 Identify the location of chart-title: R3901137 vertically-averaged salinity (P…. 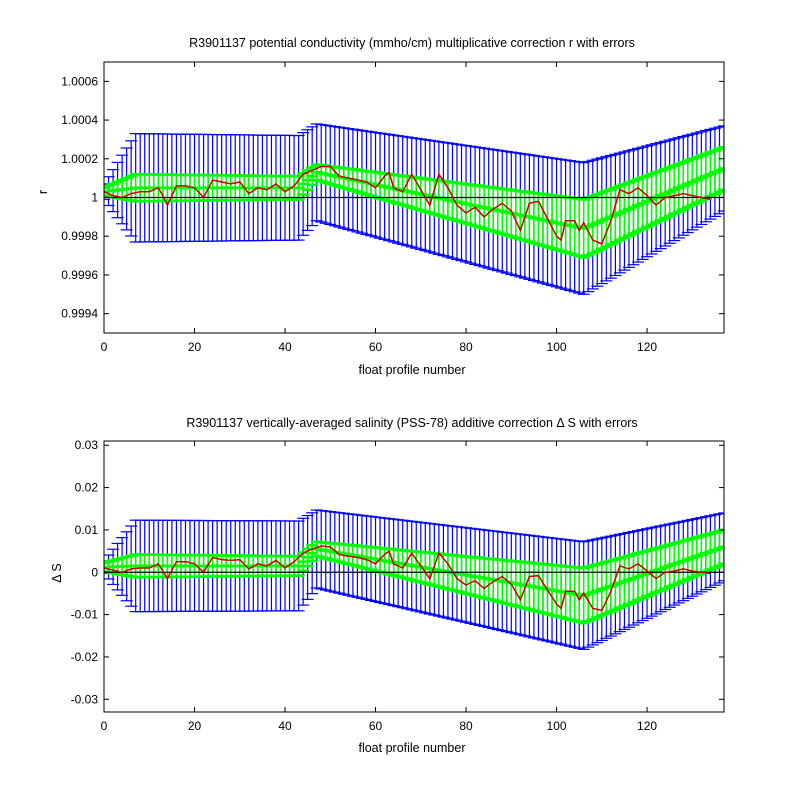
(411, 423).